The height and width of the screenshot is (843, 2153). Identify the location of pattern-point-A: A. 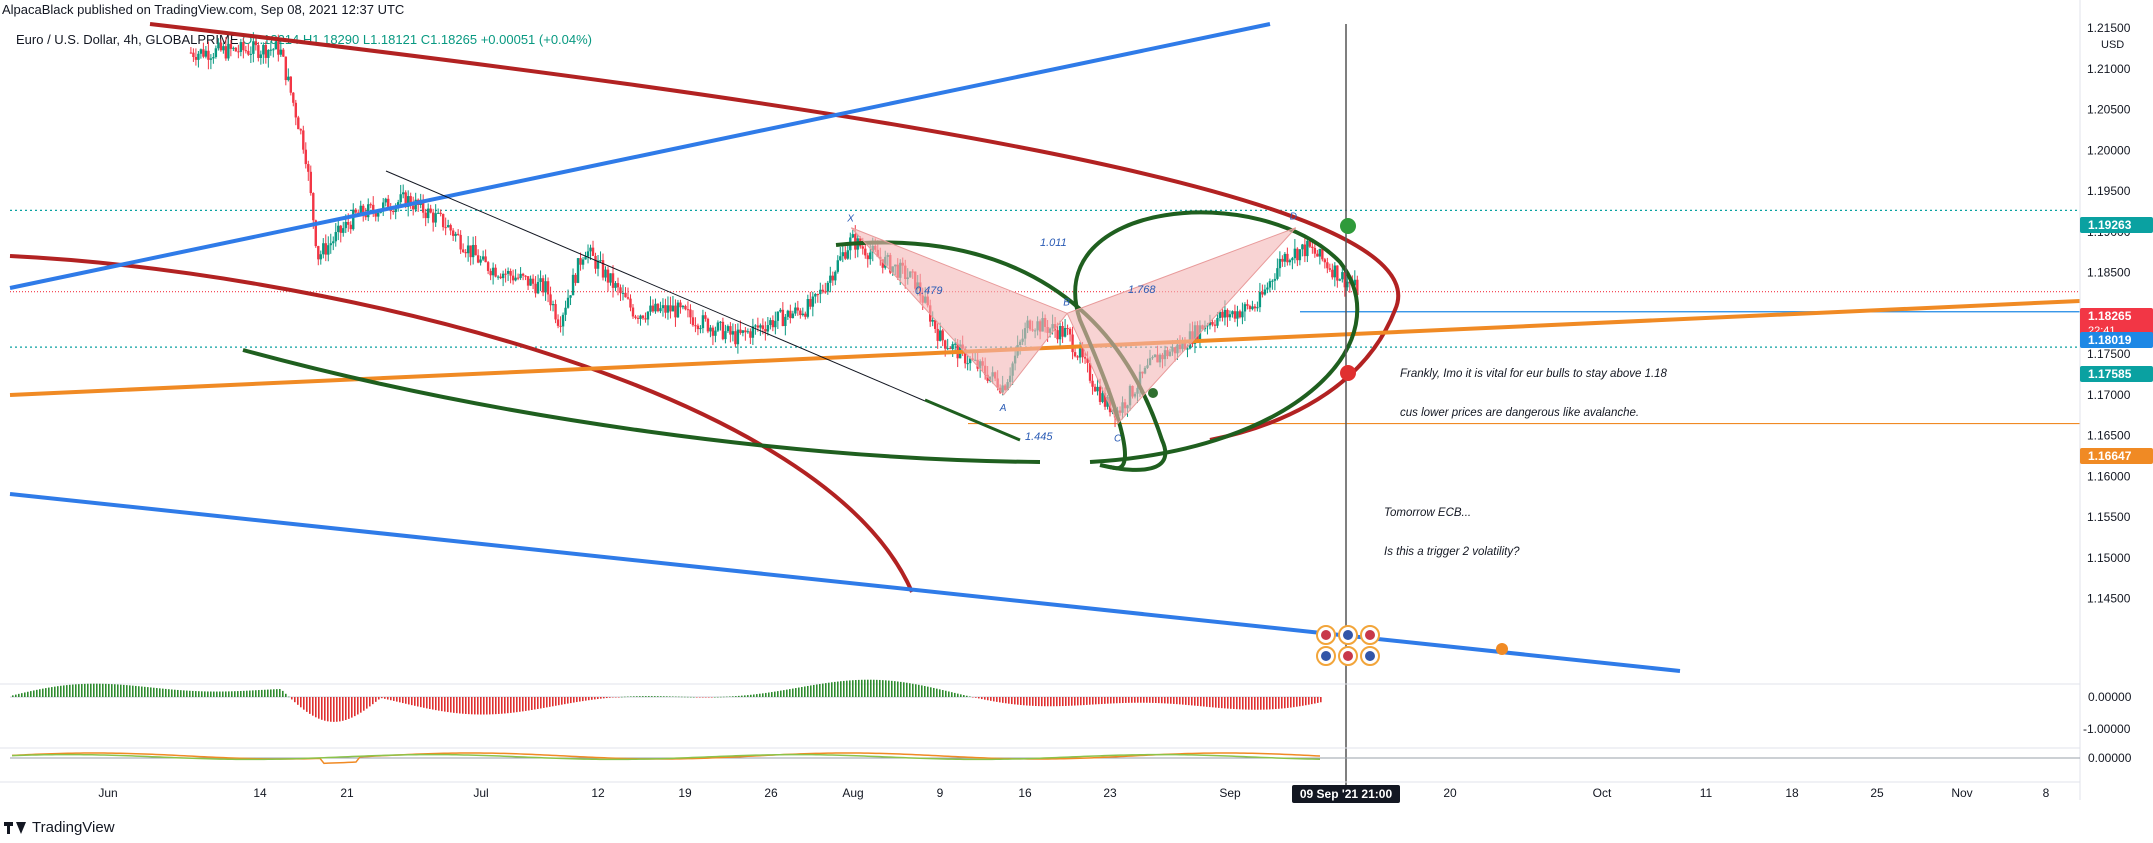
(1003, 408).